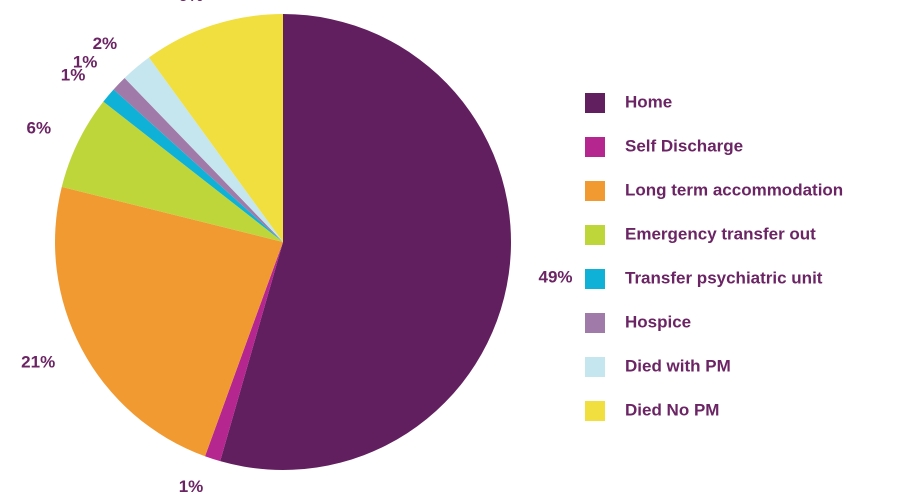  What do you see at coordinates (191, 2) in the screenshot?
I see `slice-label: 9%` at bounding box center [191, 2].